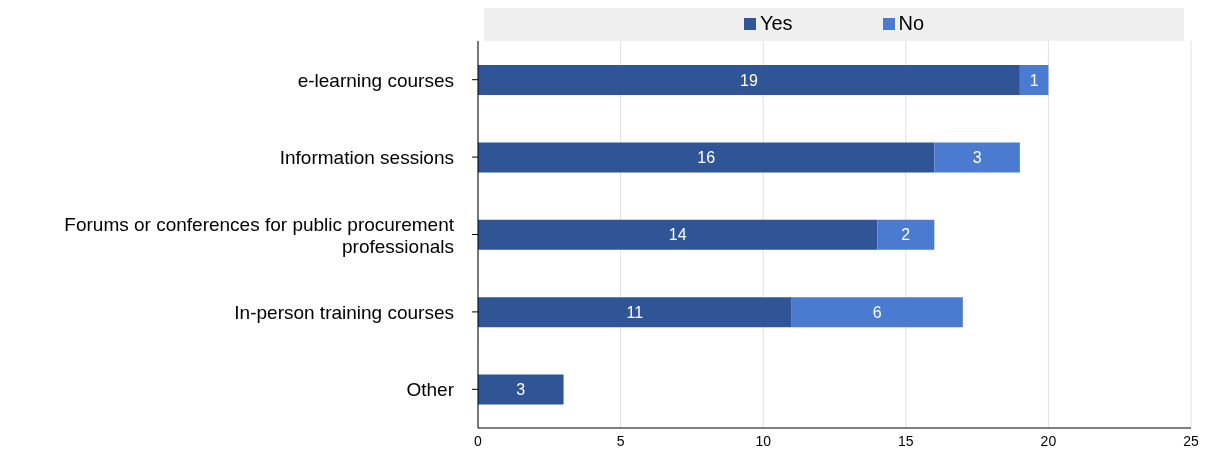  I want to click on y-tick-label: Other, so click(430, 389).